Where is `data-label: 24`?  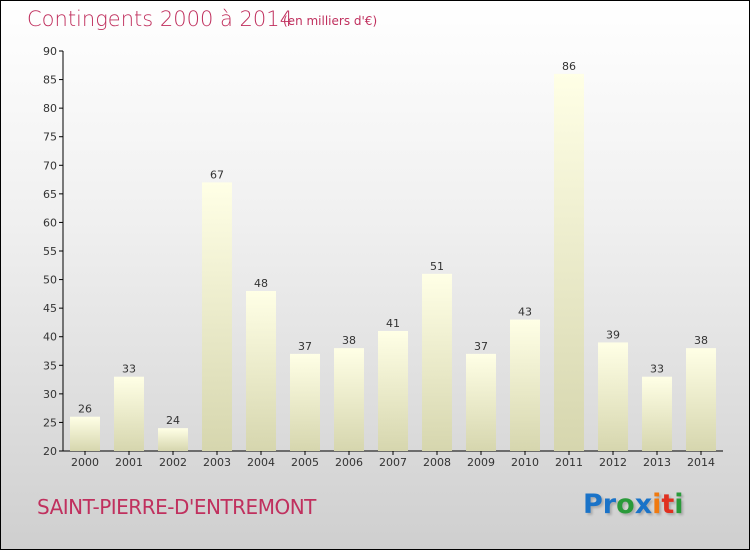 data-label: 24 is located at coordinates (173, 420).